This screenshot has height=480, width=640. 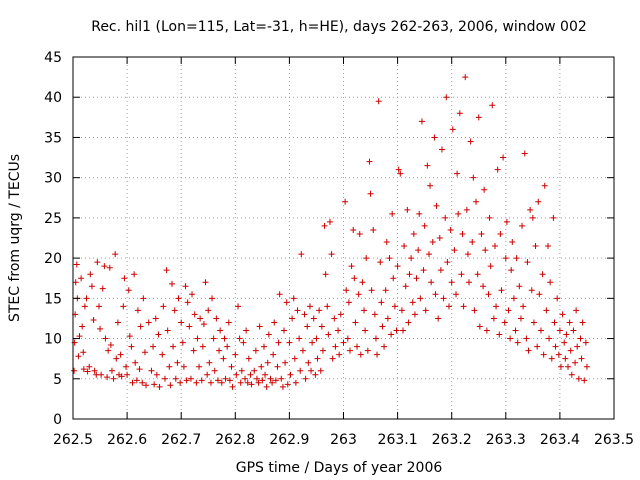 I want to click on y-tick-label: 45, so click(x=53, y=58).